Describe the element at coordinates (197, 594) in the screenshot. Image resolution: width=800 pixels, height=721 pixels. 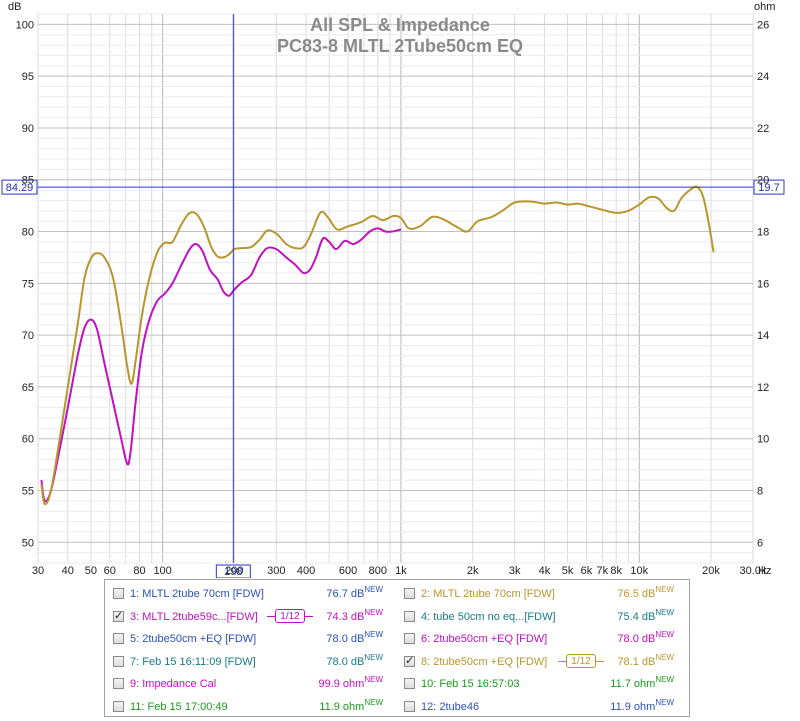
I see `legend-label: 1: MLTL 2tube 70cm [FDW]` at that location.